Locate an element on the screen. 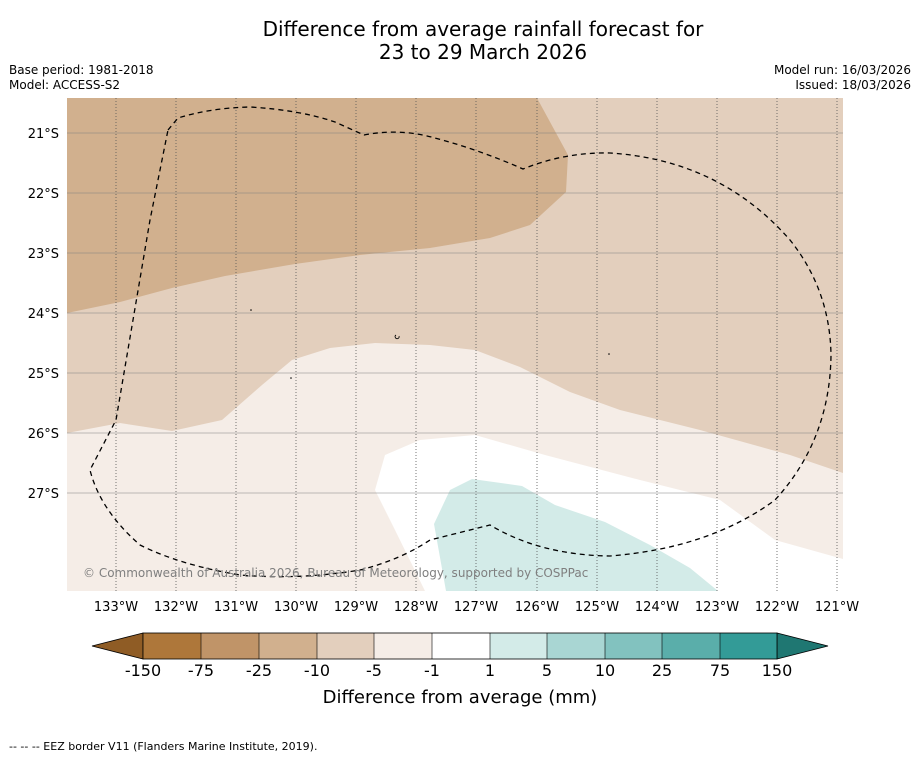  lon-label: 127°W is located at coordinates (476, 607).